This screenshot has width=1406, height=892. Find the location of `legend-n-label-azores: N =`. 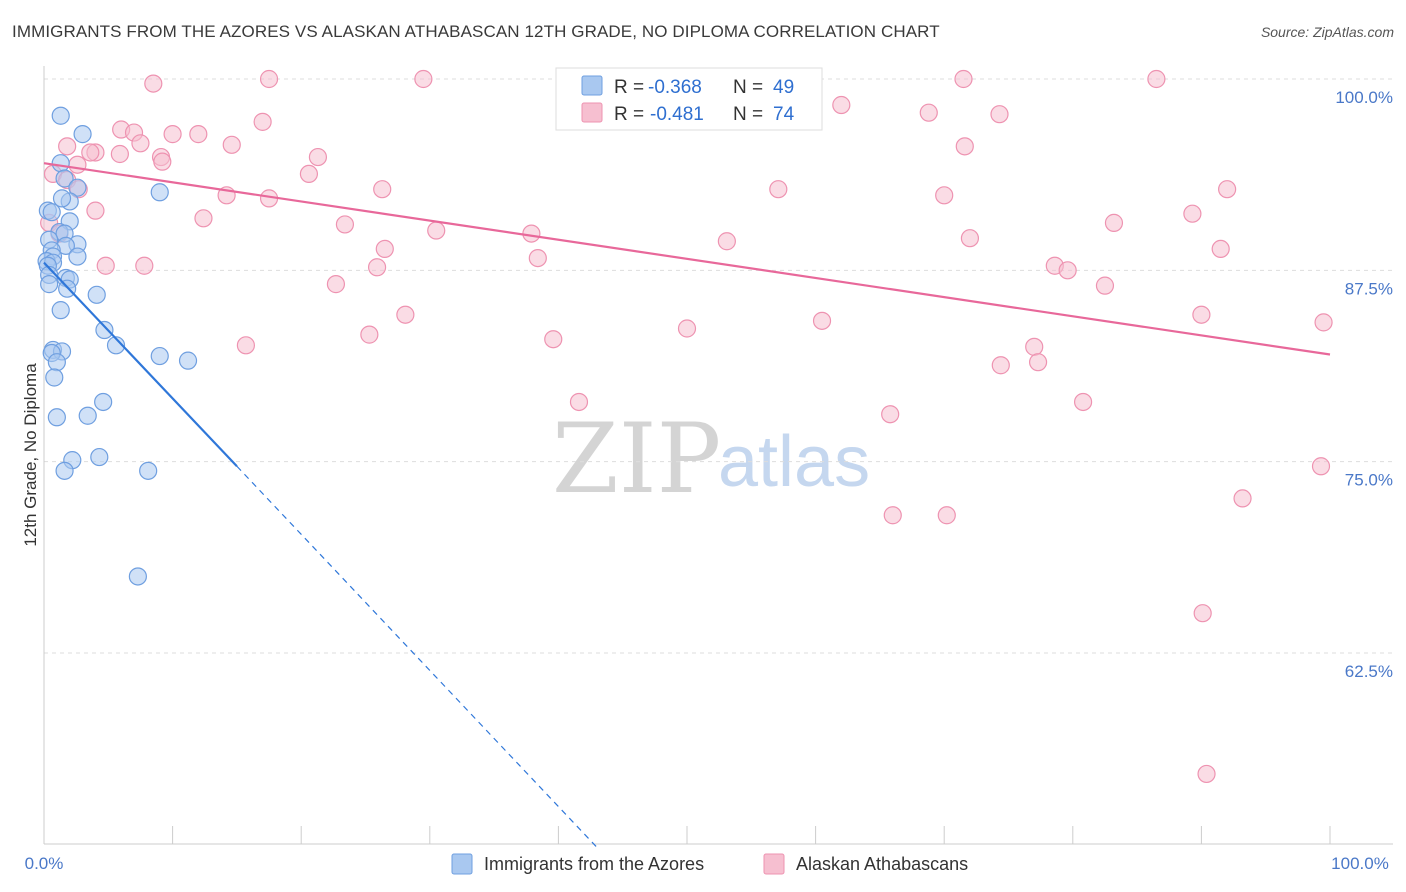

legend-n-label-azores: N = is located at coordinates (748, 87).